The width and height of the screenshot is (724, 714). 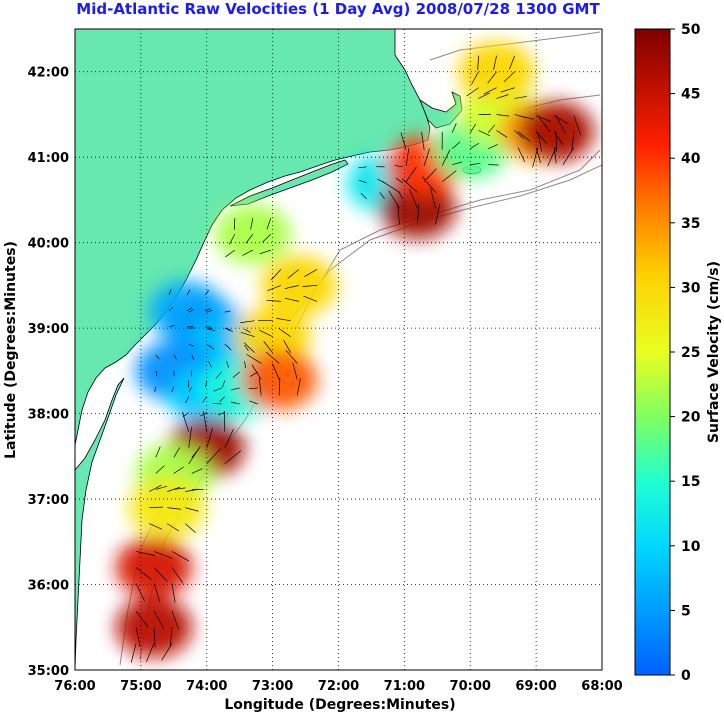 What do you see at coordinates (601, 686) in the screenshot?
I see `x-tick-label: 68:00` at bounding box center [601, 686].